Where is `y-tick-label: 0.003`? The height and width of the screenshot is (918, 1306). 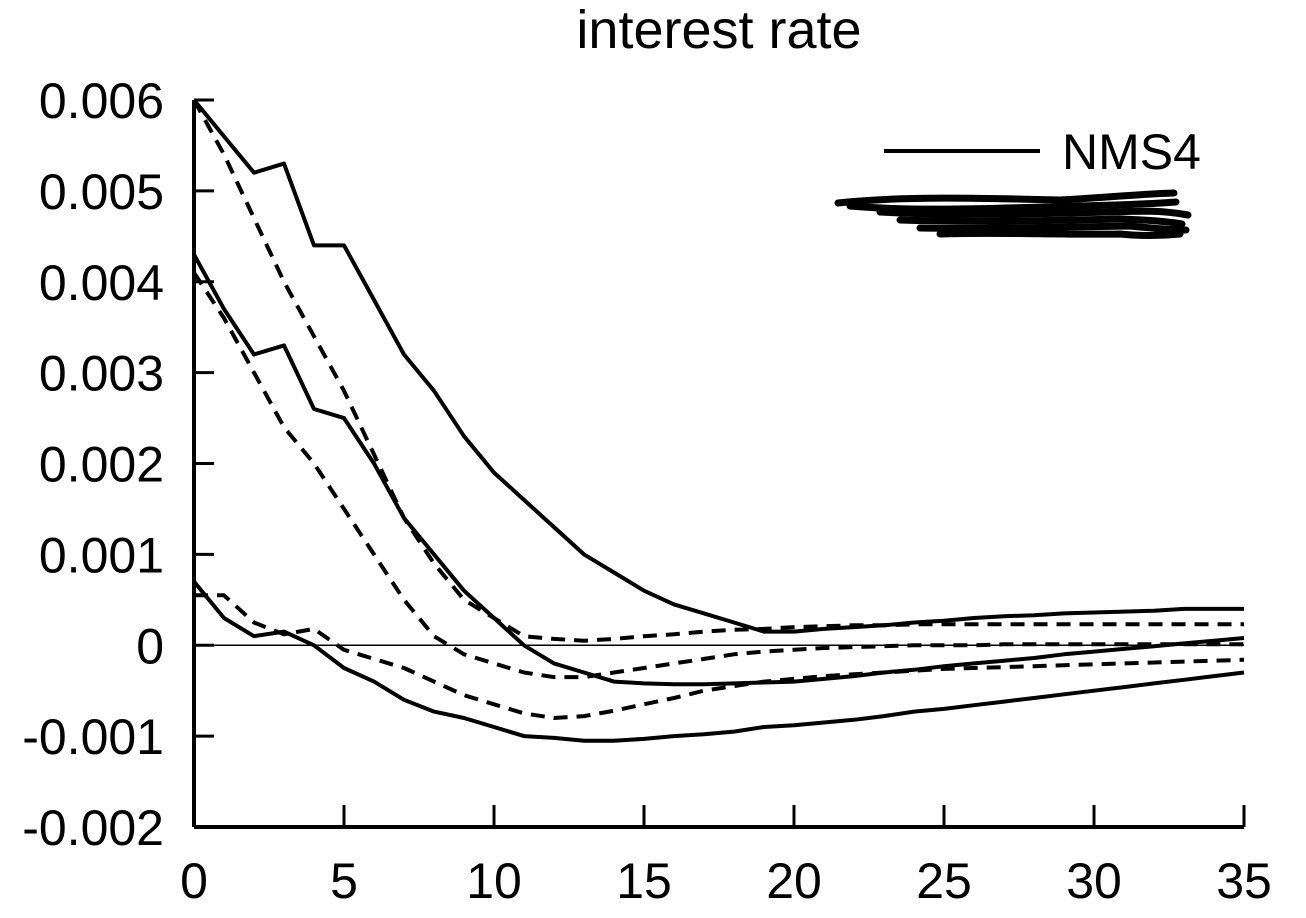
y-tick-label: 0.003 is located at coordinates (101, 374).